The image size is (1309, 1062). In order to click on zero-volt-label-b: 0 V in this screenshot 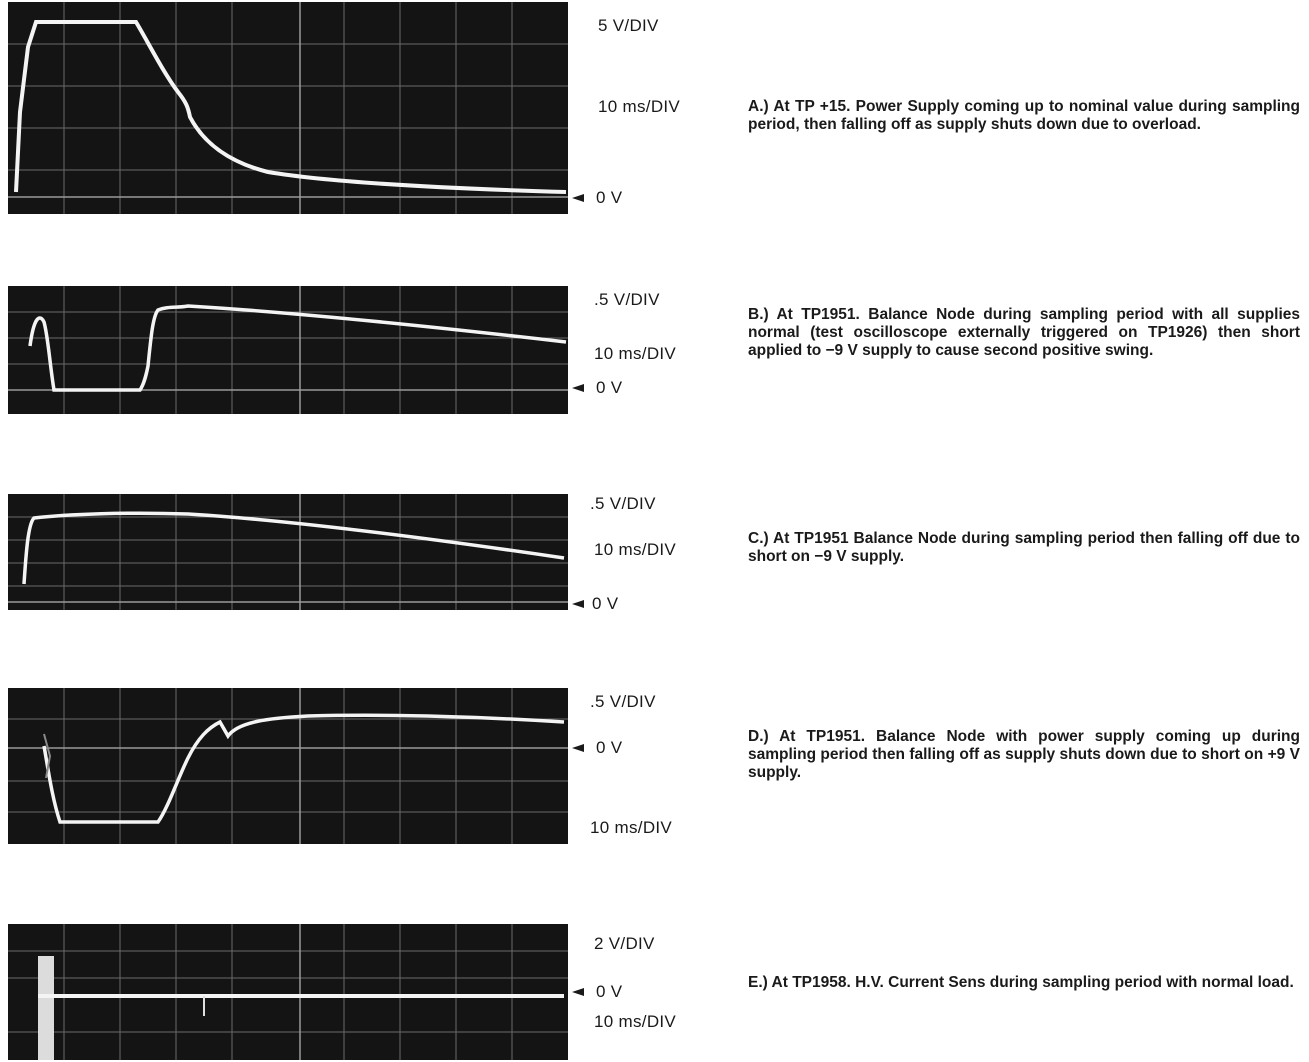, I will do `click(609, 387)`.